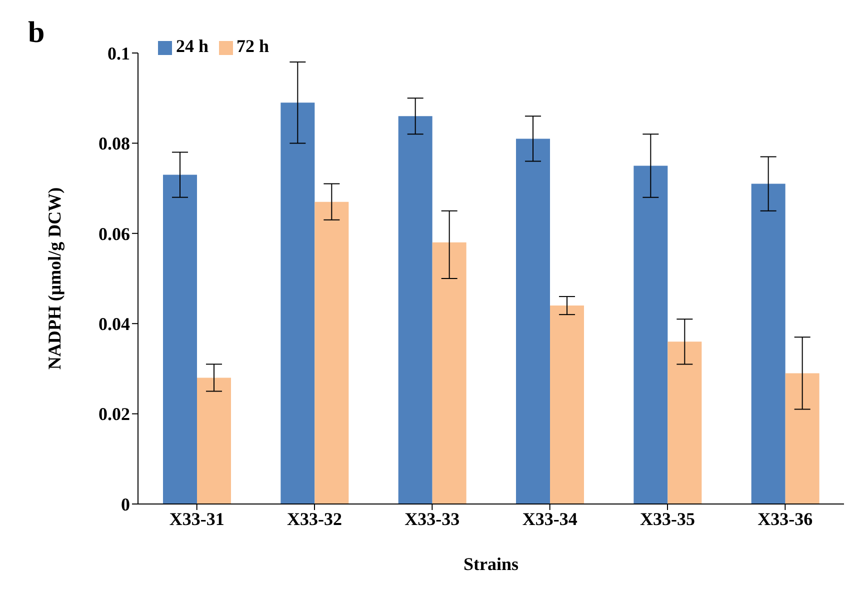  What do you see at coordinates (114, 144) in the screenshot?
I see `y-tick-label: 0.08` at bounding box center [114, 144].